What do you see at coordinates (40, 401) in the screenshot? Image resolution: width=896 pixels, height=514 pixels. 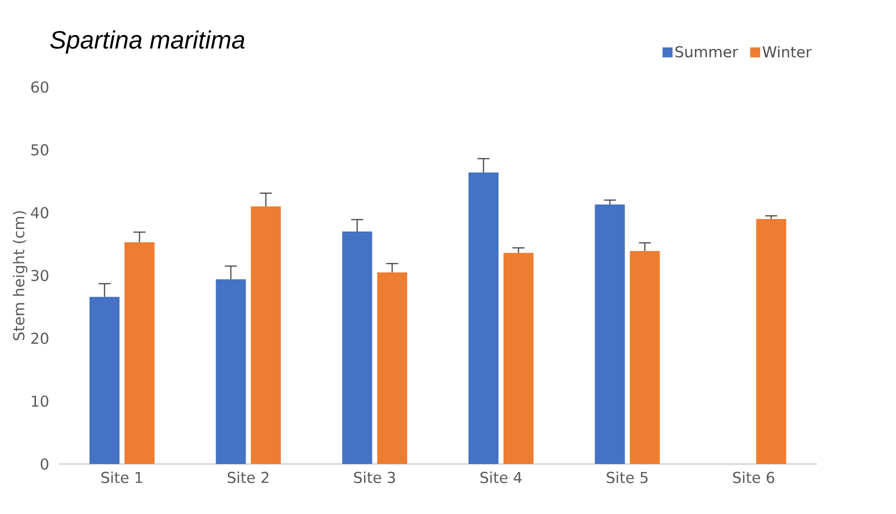 I see `y-tick-label: 10` at bounding box center [40, 401].